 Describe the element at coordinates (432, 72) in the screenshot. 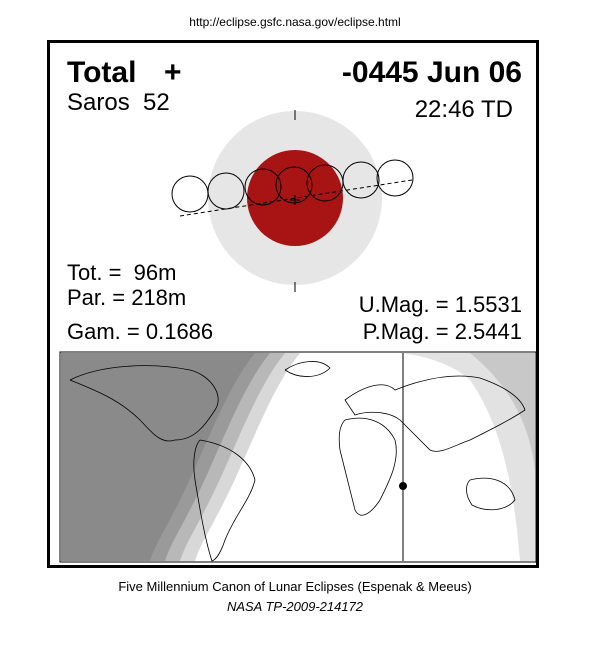

I see `eclipse-date: -0445 Jun 06` at that location.